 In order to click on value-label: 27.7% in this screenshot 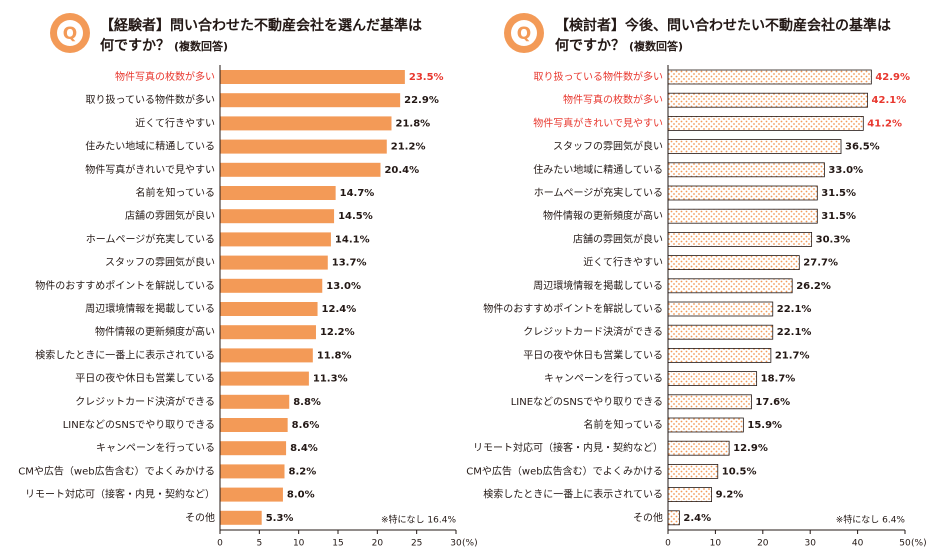, I will do `click(820, 263)`.